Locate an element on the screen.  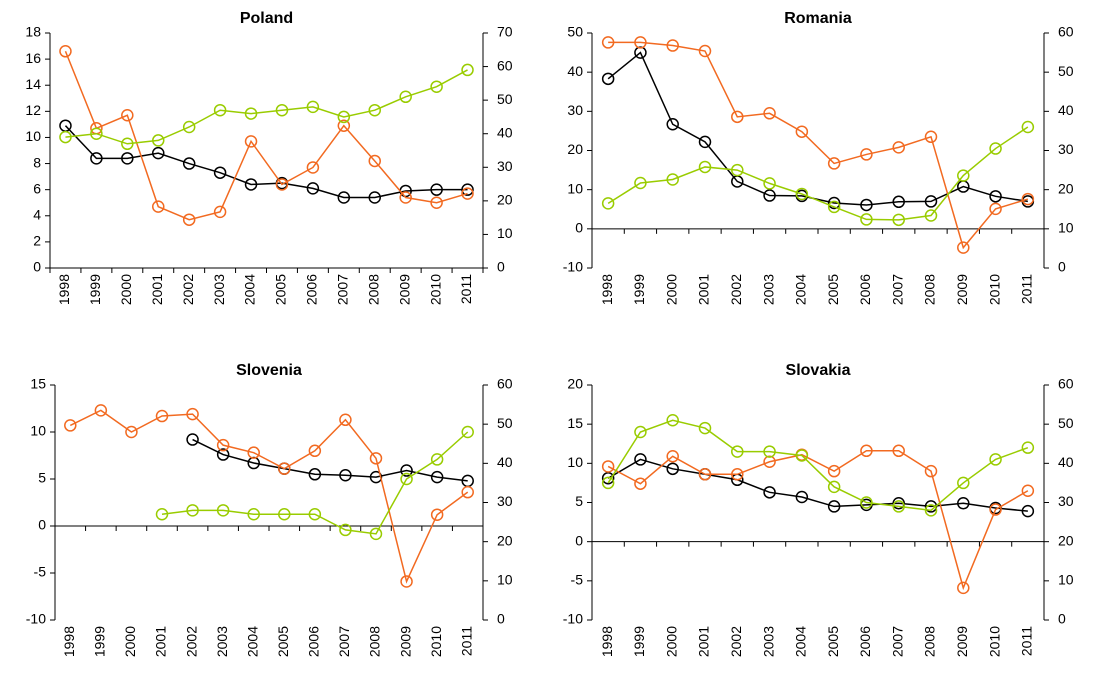
x-tick-label: 2011 is located at coordinates (466, 289).